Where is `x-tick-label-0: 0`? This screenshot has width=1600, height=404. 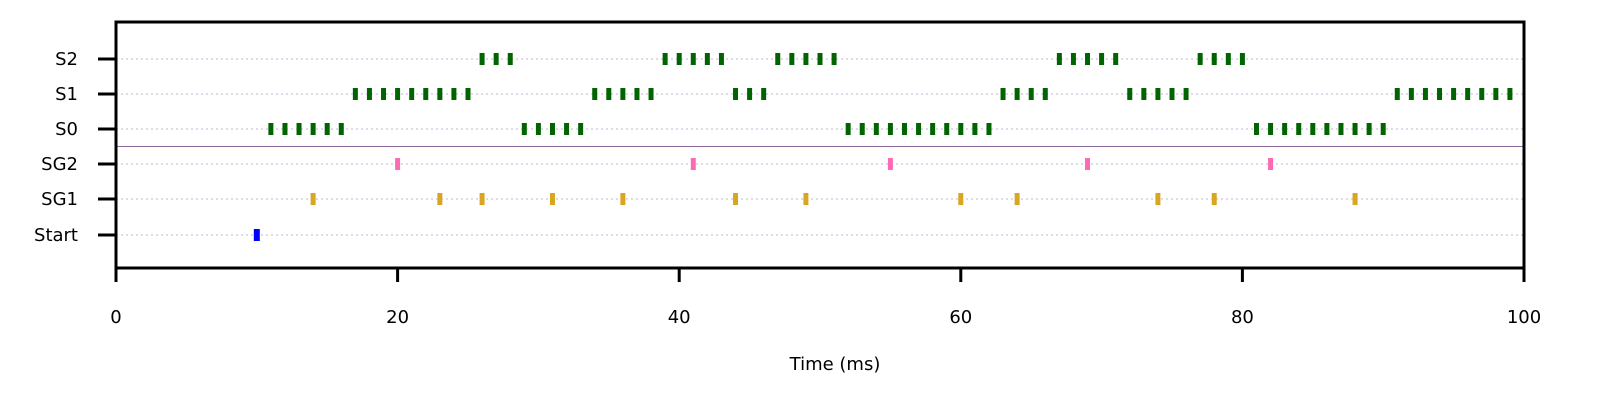 x-tick-label-0: 0 is located at coordinates (115, 317).